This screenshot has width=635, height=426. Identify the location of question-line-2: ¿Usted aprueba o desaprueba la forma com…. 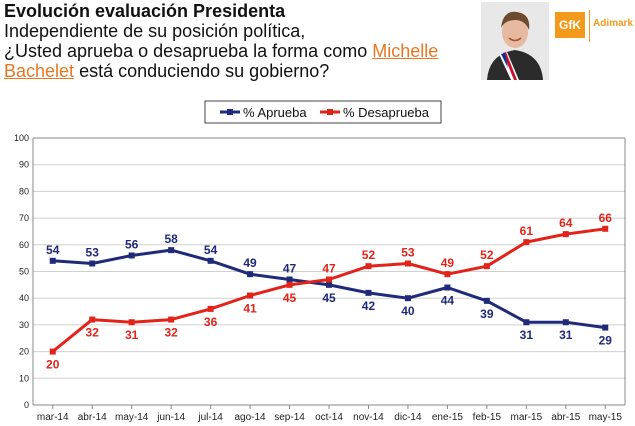
(239, 51).